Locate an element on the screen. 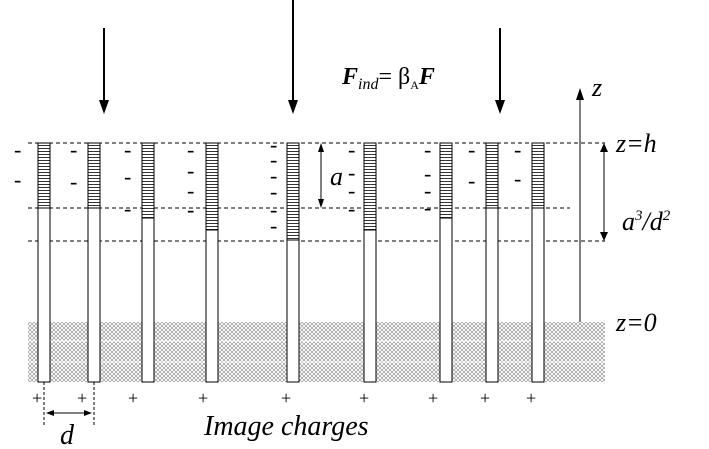  z-axis-label: z is located at coordinates (596, 87).